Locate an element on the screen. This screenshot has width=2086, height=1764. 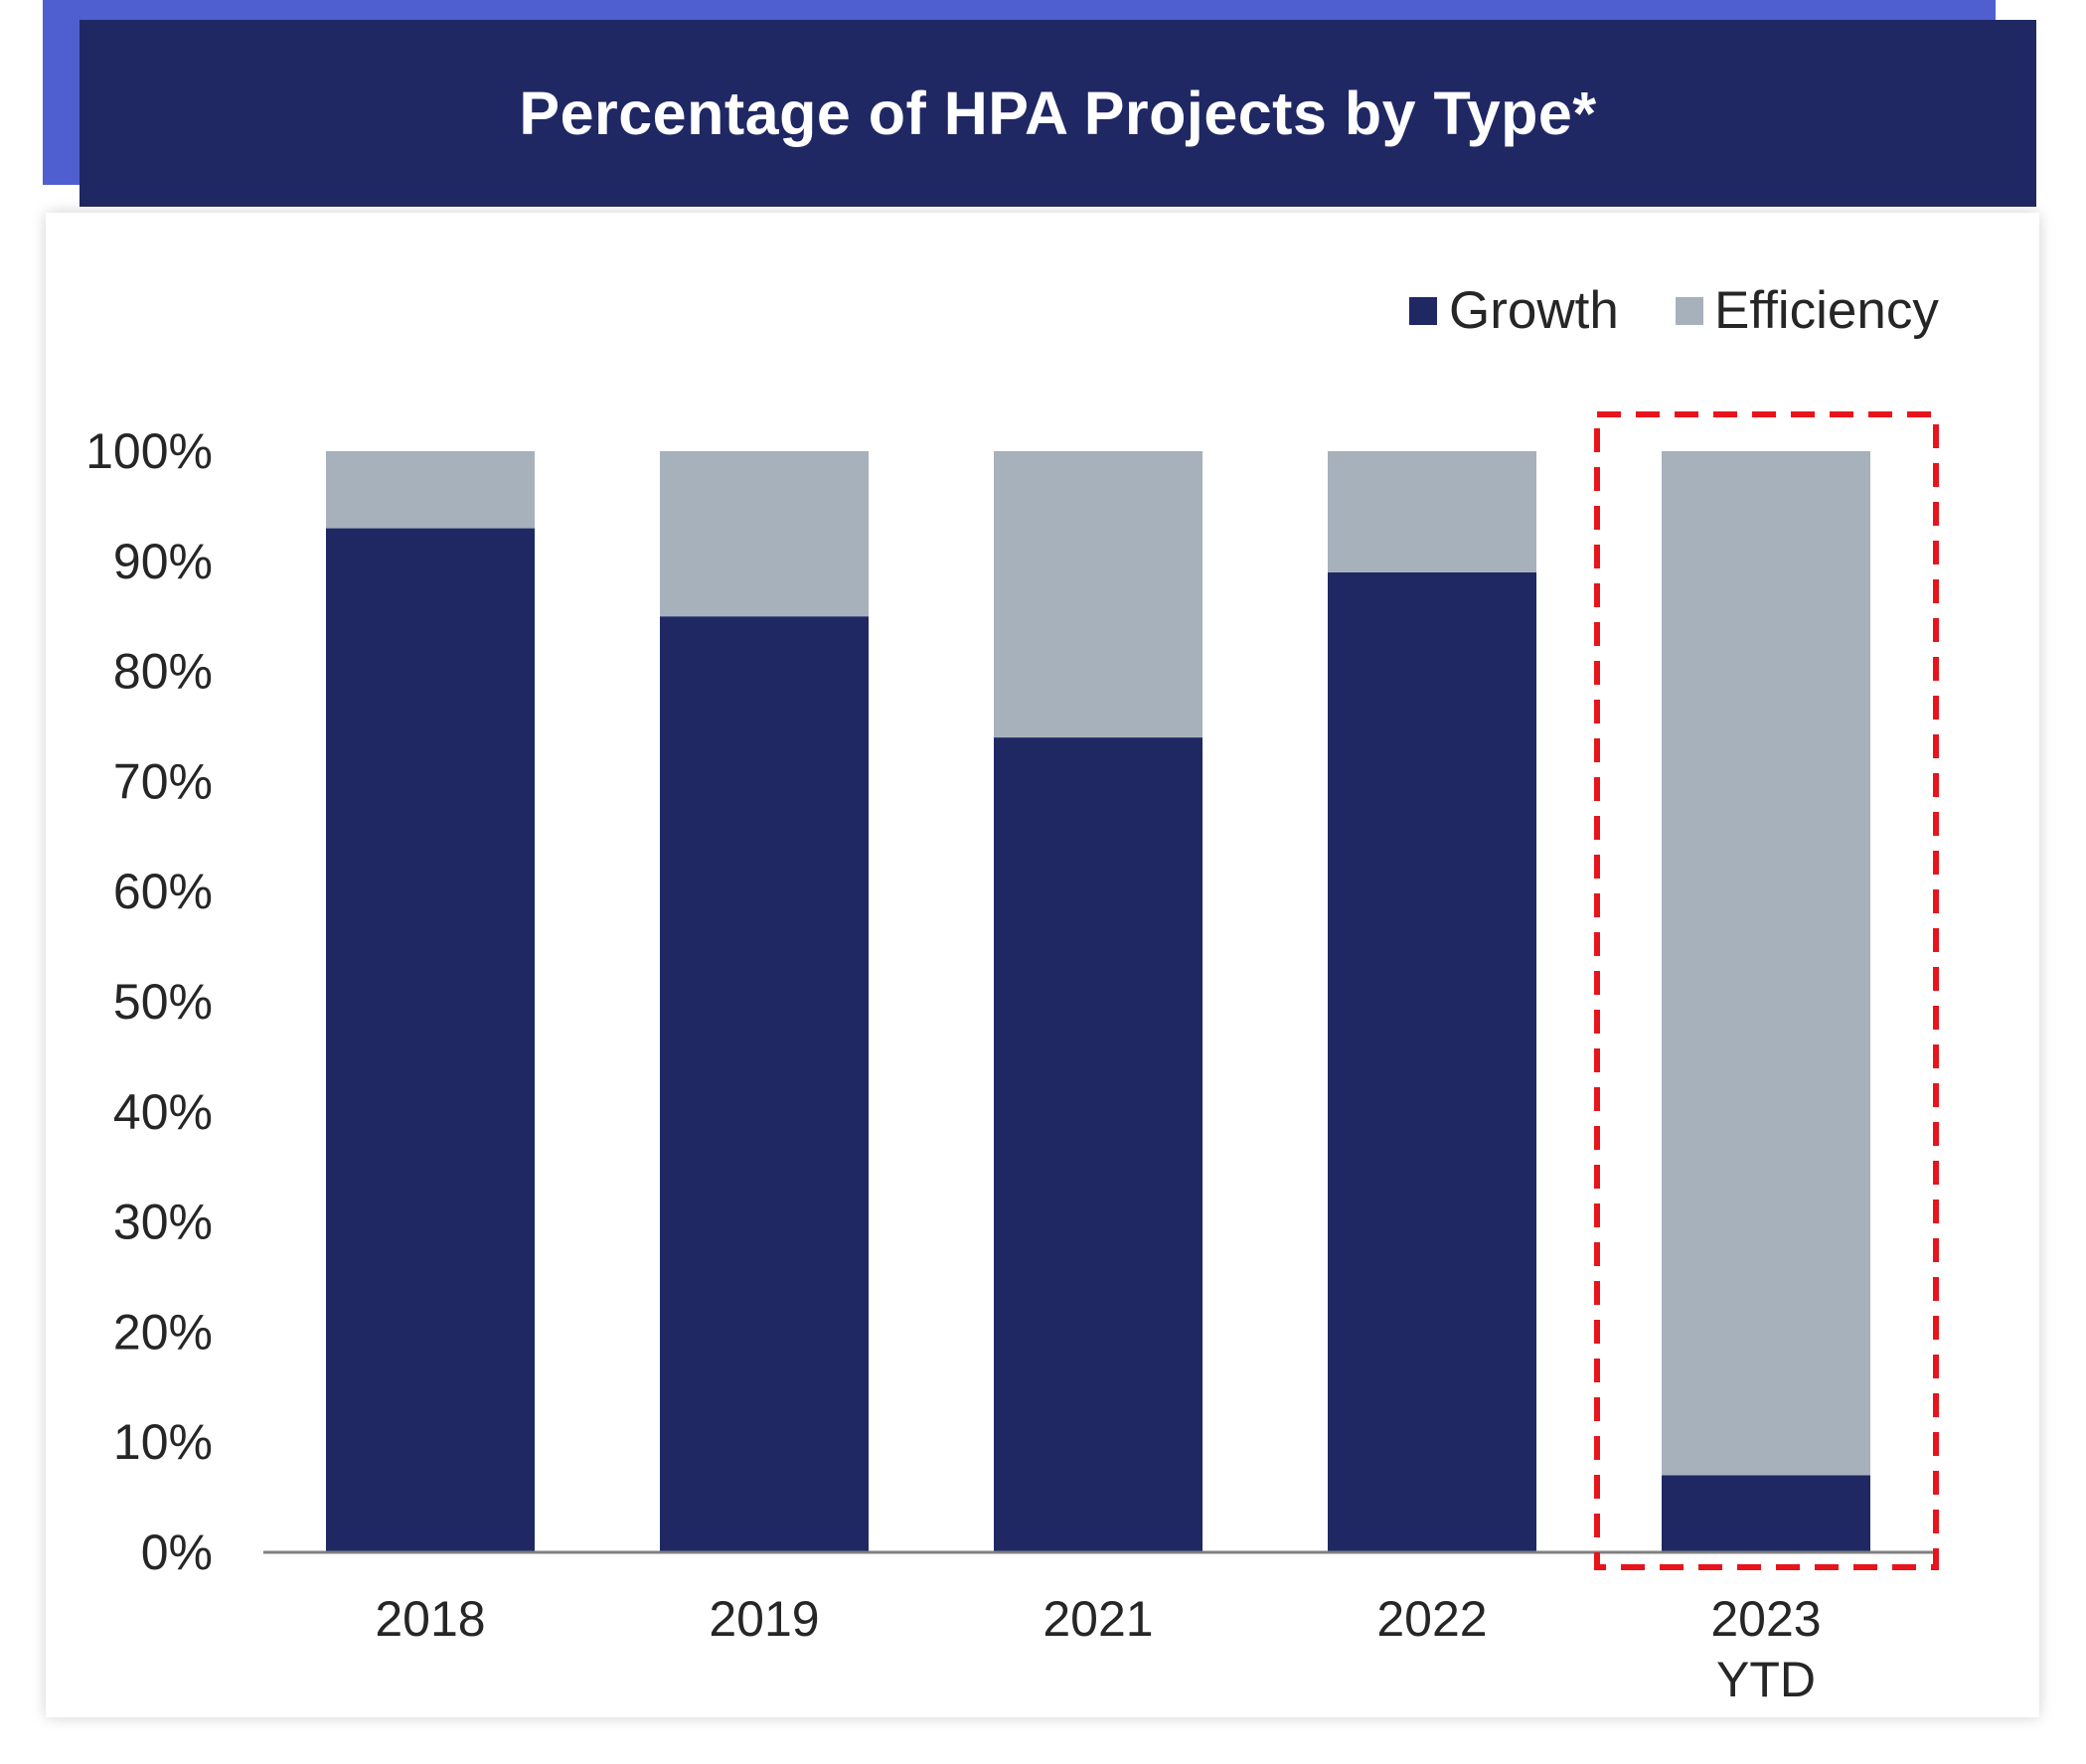
legend-swatch-growth is located at coordinates (1423, 311).